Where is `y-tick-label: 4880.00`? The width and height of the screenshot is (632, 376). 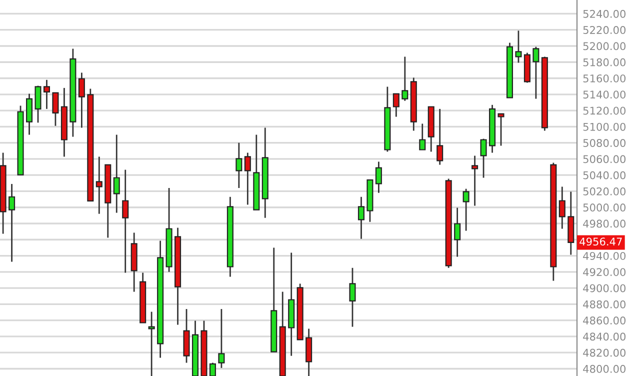 y-tick-label: 4880.00 is located at coordinates (604, 304).